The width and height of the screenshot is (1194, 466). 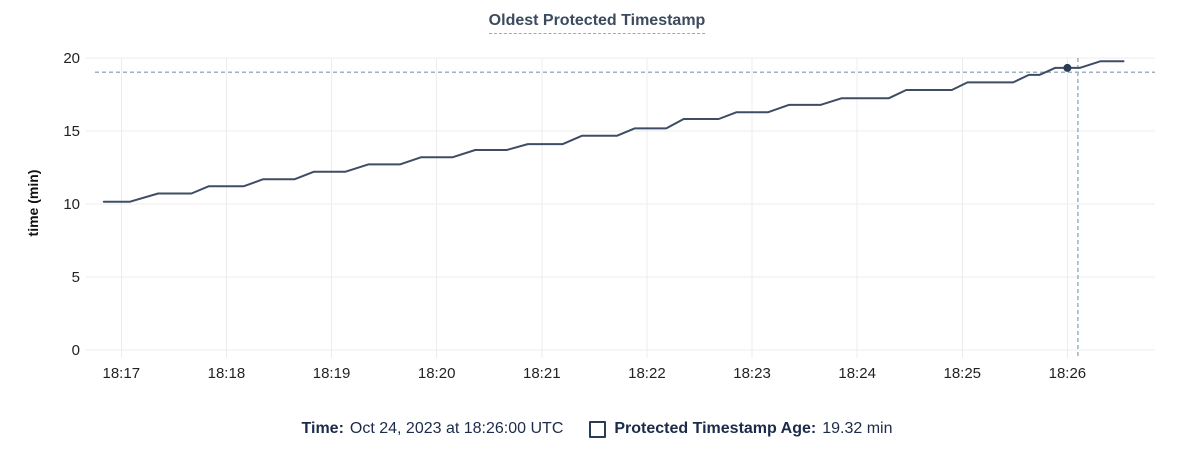 What do you see at coordinates (857, 428) in the screenshot?
I see `legend-series-value: 19.32 min` at bounding box center [857, 428].